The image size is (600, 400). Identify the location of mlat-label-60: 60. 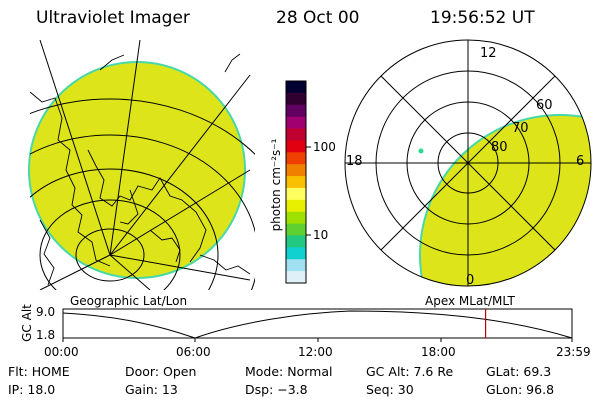
(544, 105).